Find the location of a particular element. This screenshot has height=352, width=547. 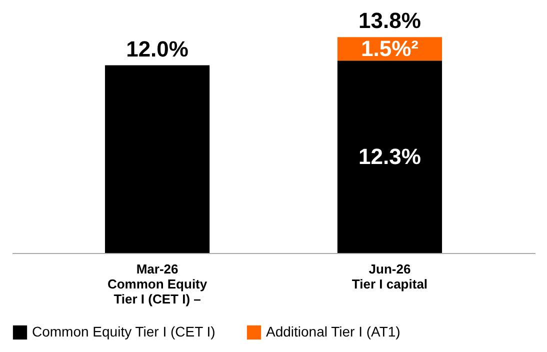

legend-label: Common Equity Tier I (CET I) is located at coordinates (124, 331).